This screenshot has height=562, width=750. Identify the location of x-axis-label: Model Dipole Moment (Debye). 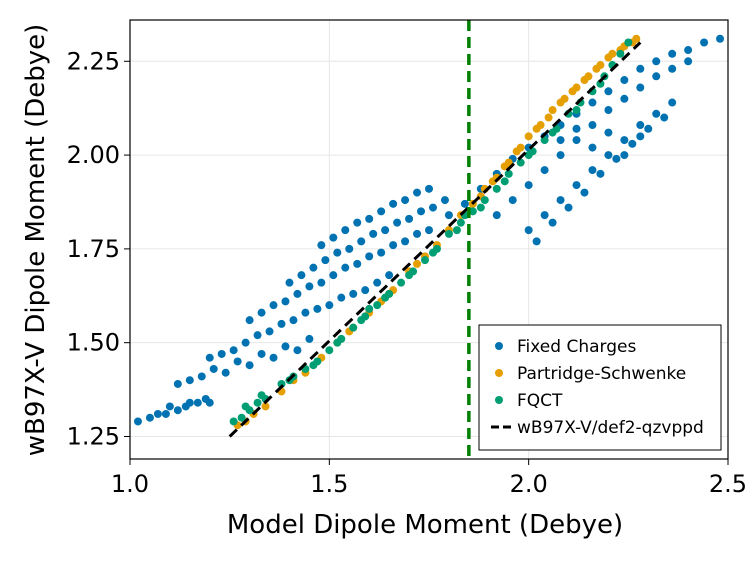
(425, 525).